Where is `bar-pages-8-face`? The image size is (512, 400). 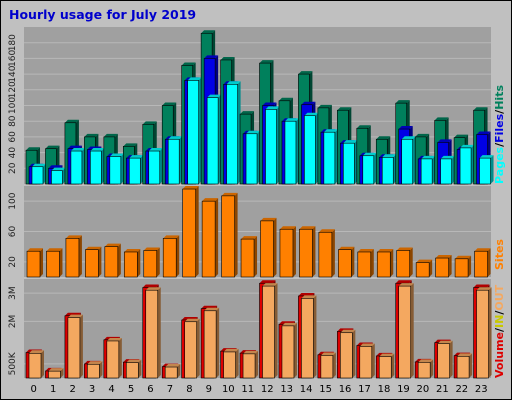 bar-pages-8-face is located at coordinates (193, 132).